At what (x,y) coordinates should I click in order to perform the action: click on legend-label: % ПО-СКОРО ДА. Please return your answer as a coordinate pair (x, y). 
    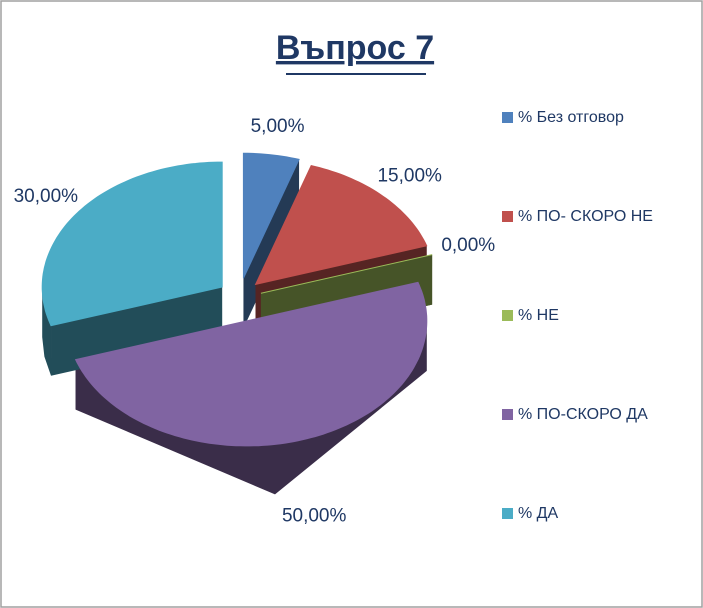
    Looking at the image, I should click on (583, 414).